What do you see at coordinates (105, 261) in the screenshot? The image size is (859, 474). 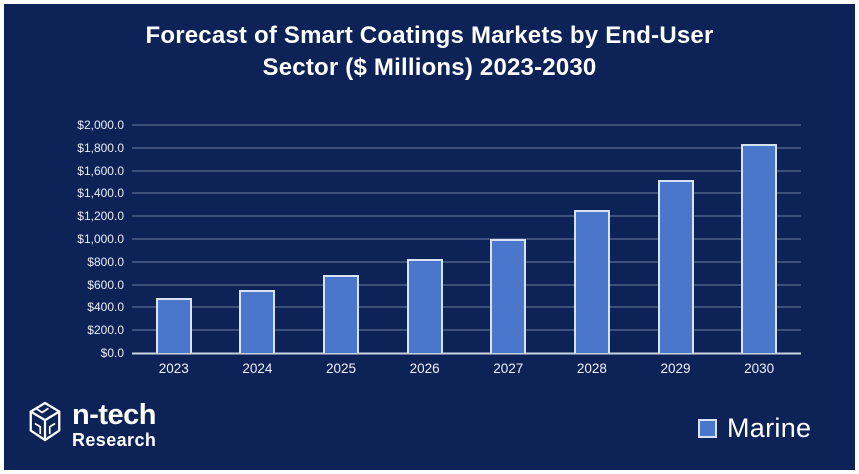 I see `y-tick-label: $800.0` at bounding box center [105, 261].